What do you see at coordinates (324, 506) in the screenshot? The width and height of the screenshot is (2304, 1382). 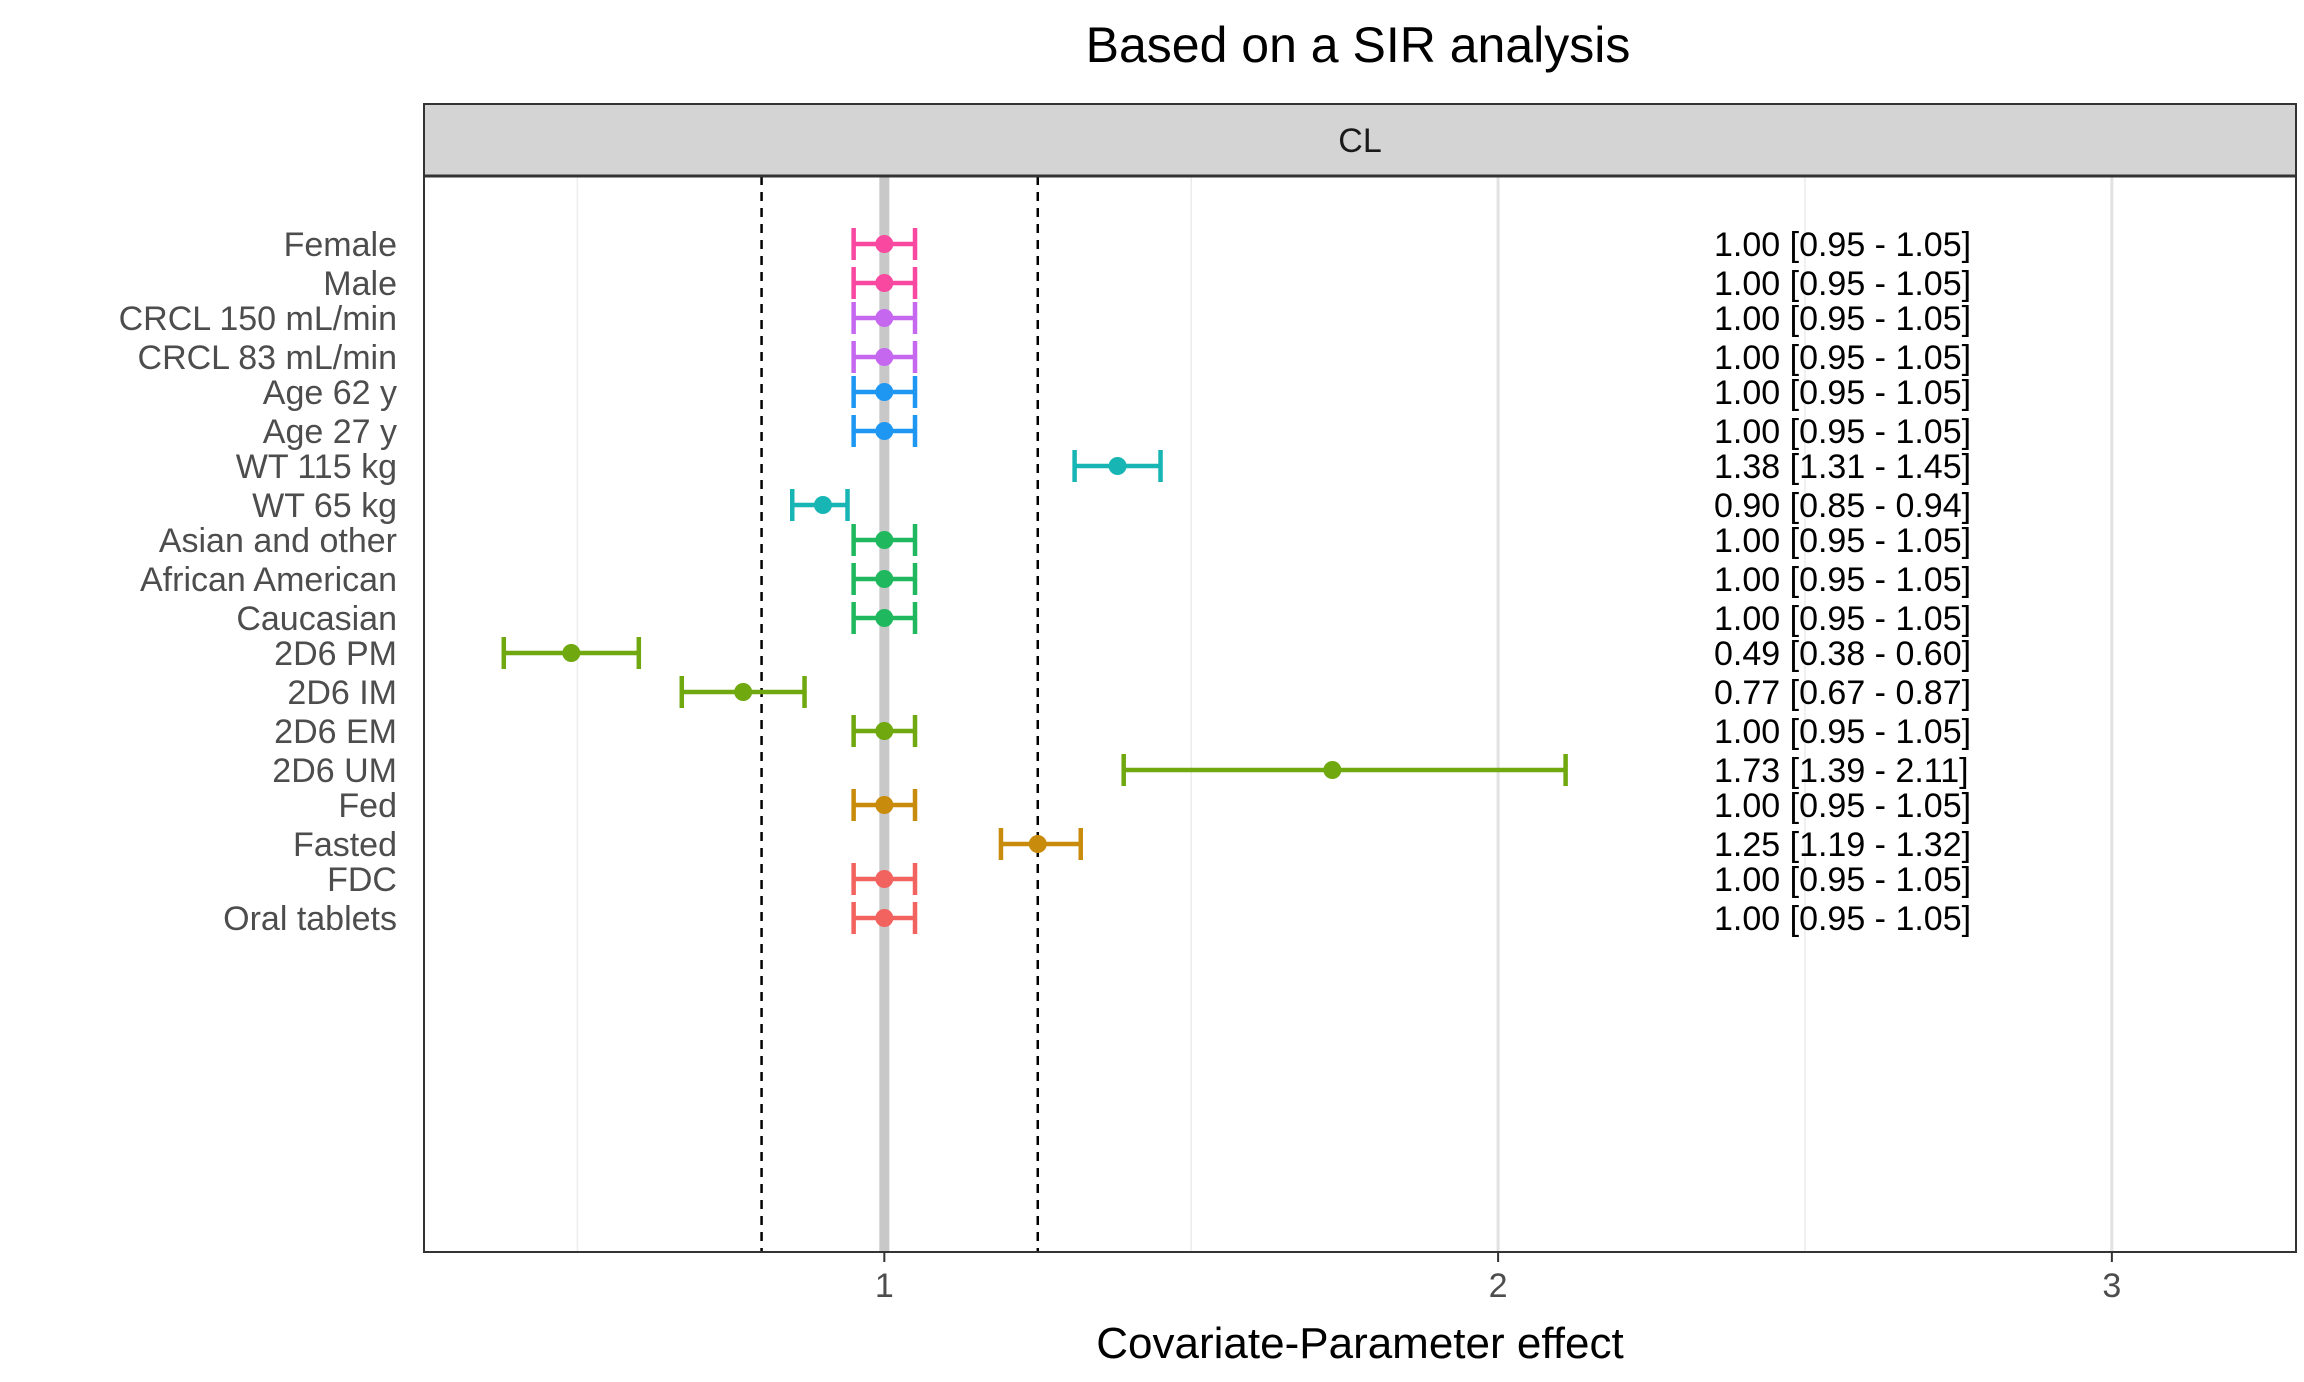 I see `category-label: WT 65 kg` at bounding box center [324, 506].